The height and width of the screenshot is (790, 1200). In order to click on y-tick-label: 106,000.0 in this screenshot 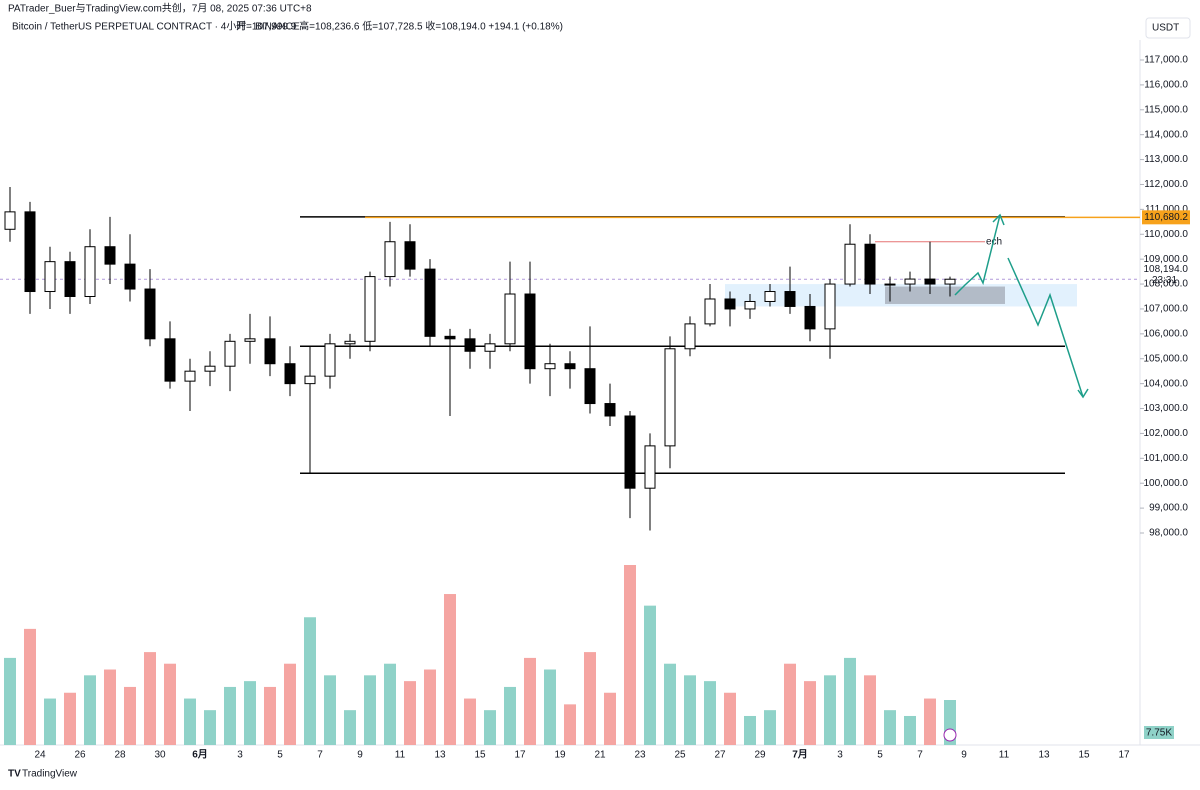, I will do `click(1166, 333)`.